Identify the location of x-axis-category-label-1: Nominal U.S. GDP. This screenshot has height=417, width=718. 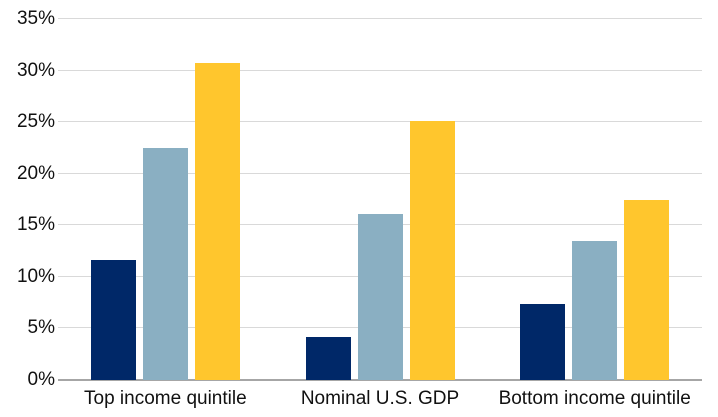
(380, 398).